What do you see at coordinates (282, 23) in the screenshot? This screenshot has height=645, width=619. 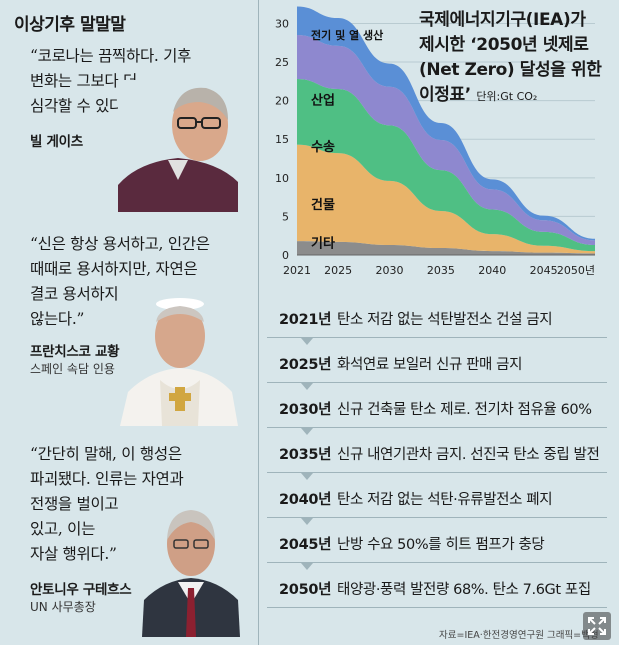 I see `y-tick-label: 30` at bounding box center [282, 23].